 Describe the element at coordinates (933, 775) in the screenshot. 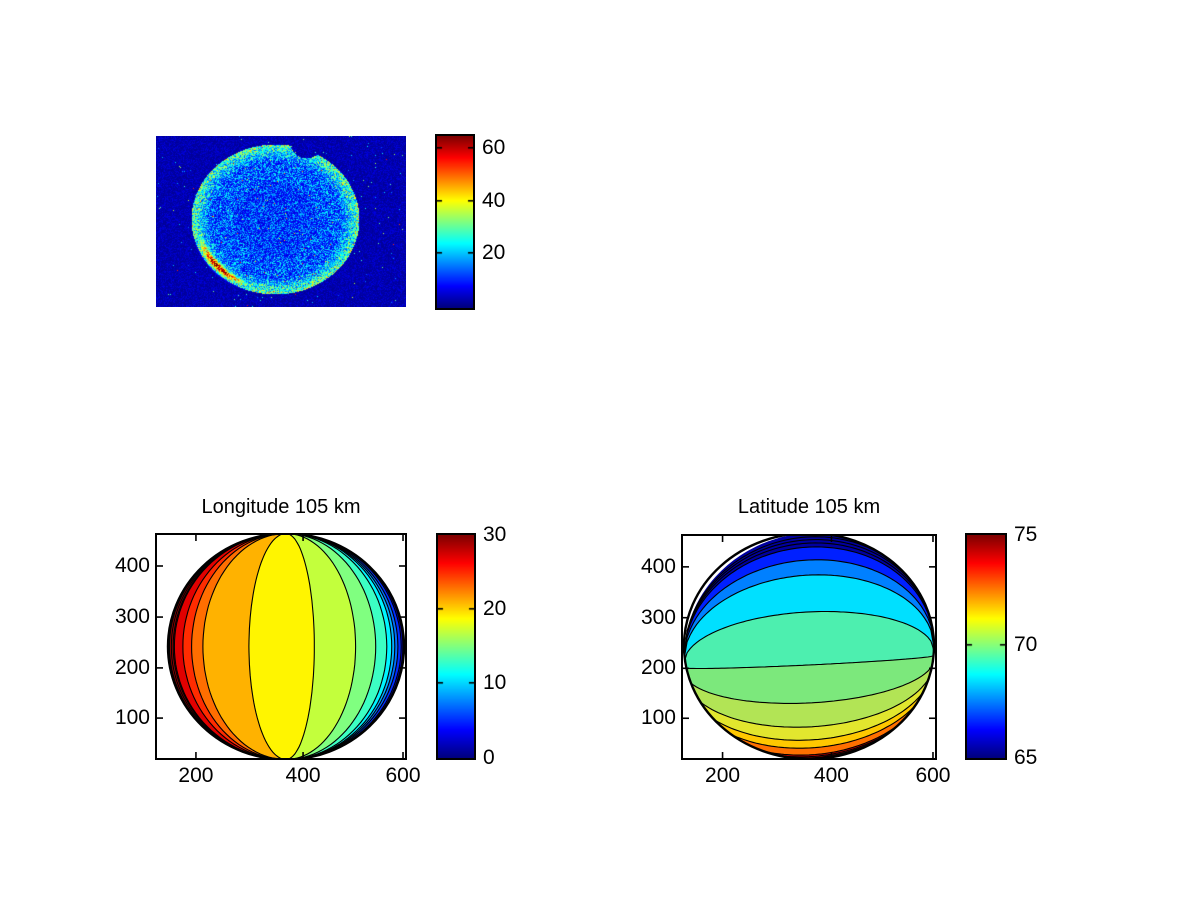

I see `latitude-x-tick-label: 600` at that location.